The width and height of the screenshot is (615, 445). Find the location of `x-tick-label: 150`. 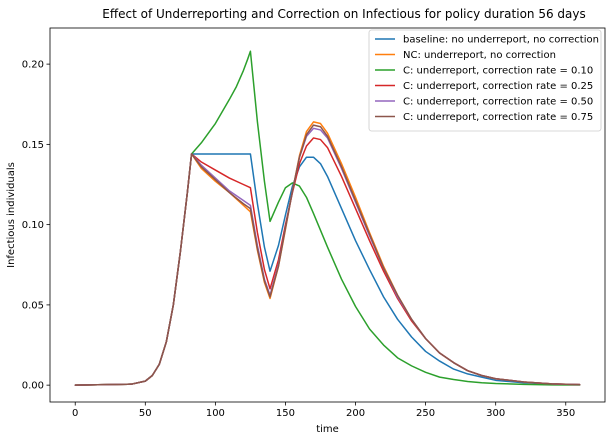

x-tick-label: 150 is located at coordinates (285, 413).